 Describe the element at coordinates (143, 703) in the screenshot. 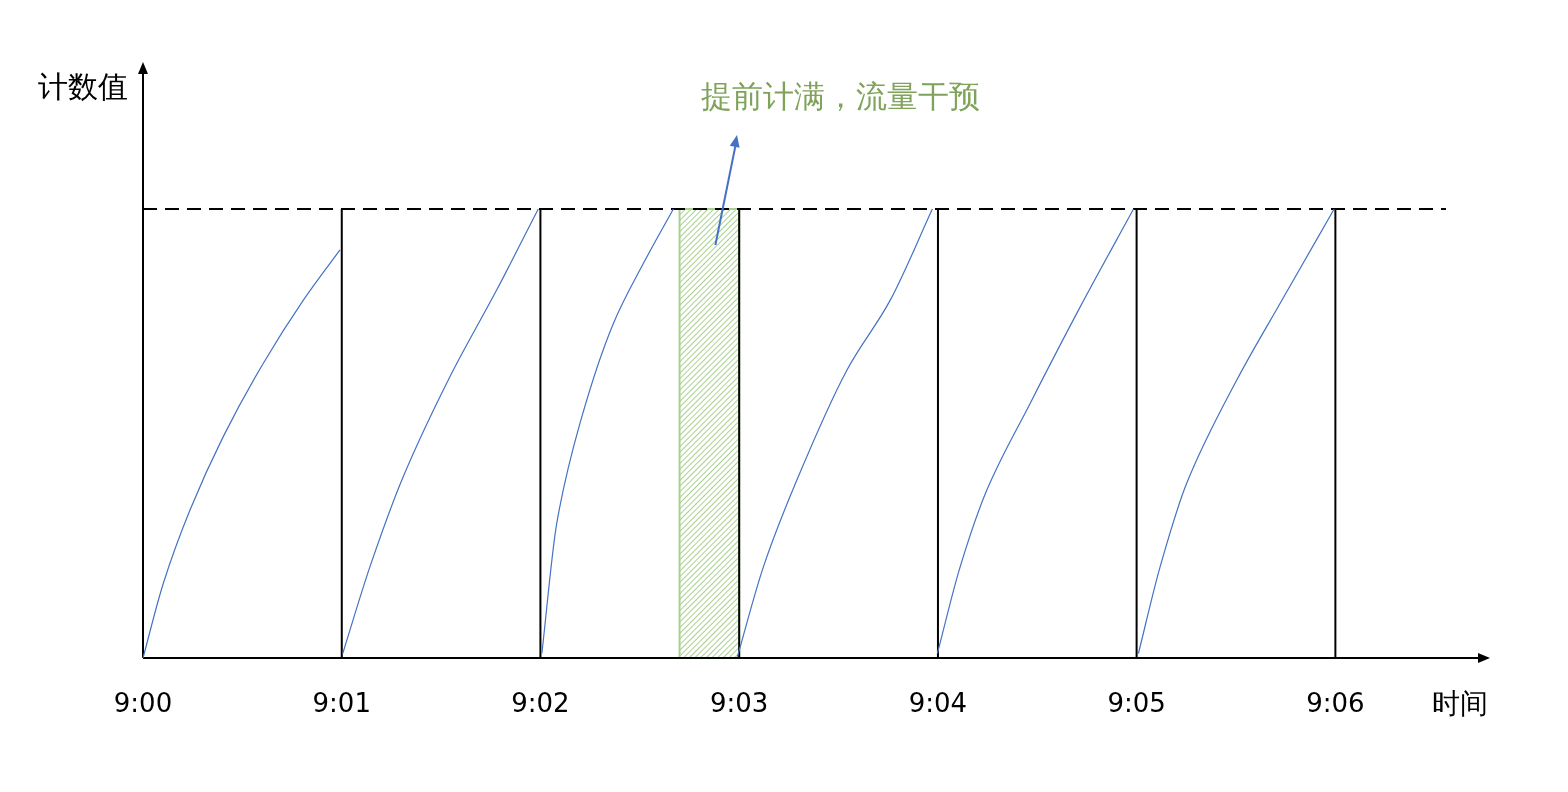

I see `x-tick-label: 9:00` at that location.